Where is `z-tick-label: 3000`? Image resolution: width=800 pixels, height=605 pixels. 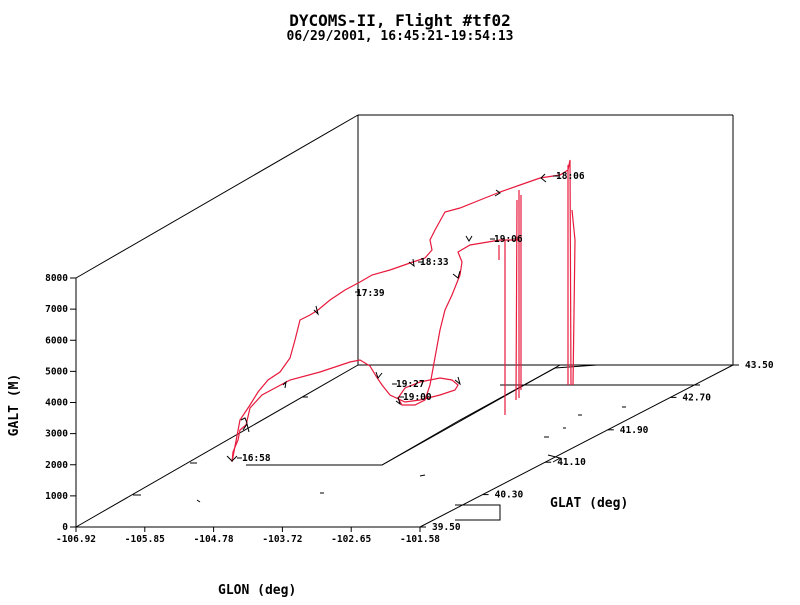 z-tick-label: 3000 is located at coordinates (56, 434).